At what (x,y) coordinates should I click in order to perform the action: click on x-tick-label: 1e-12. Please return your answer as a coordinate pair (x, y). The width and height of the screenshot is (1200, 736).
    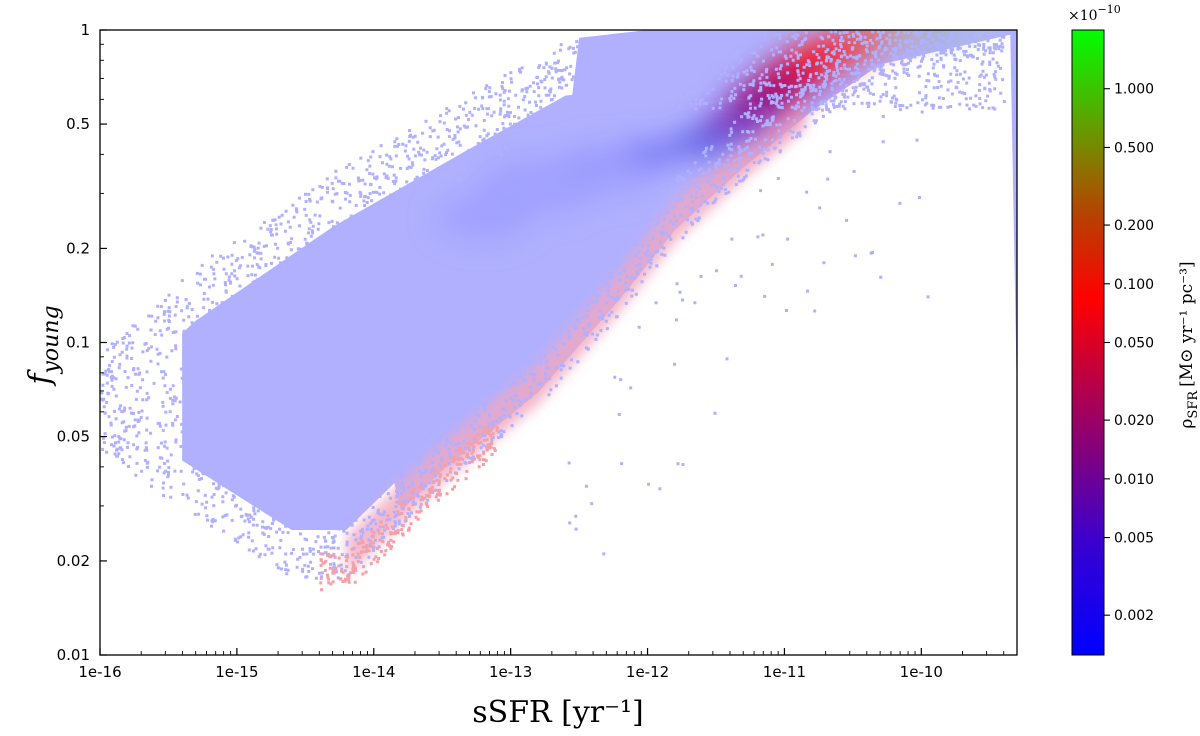
    Looking at the image, I should click on (647, 672).